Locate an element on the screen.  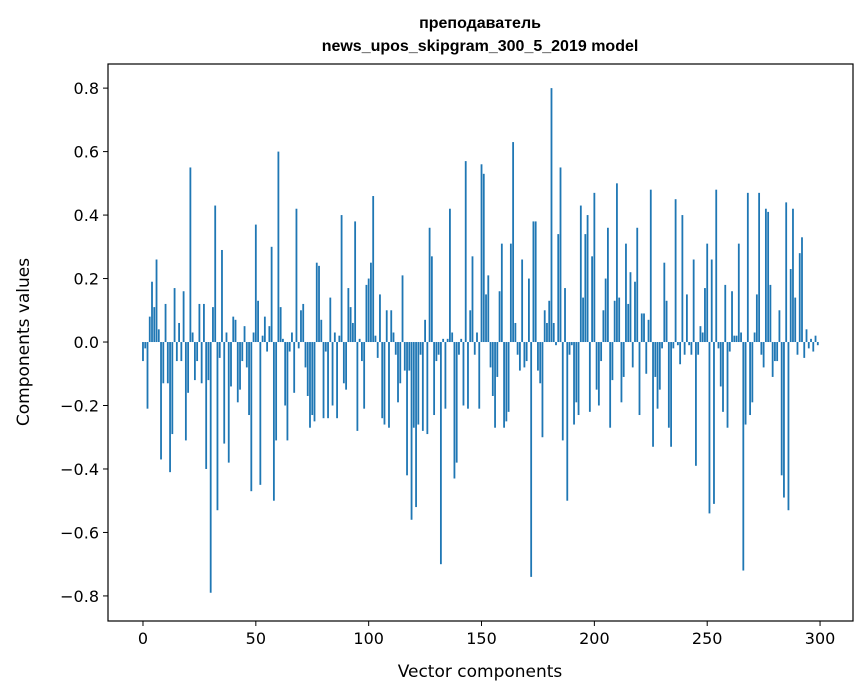
y-tick-label: −0.8 is located at coordinates (79, 596).